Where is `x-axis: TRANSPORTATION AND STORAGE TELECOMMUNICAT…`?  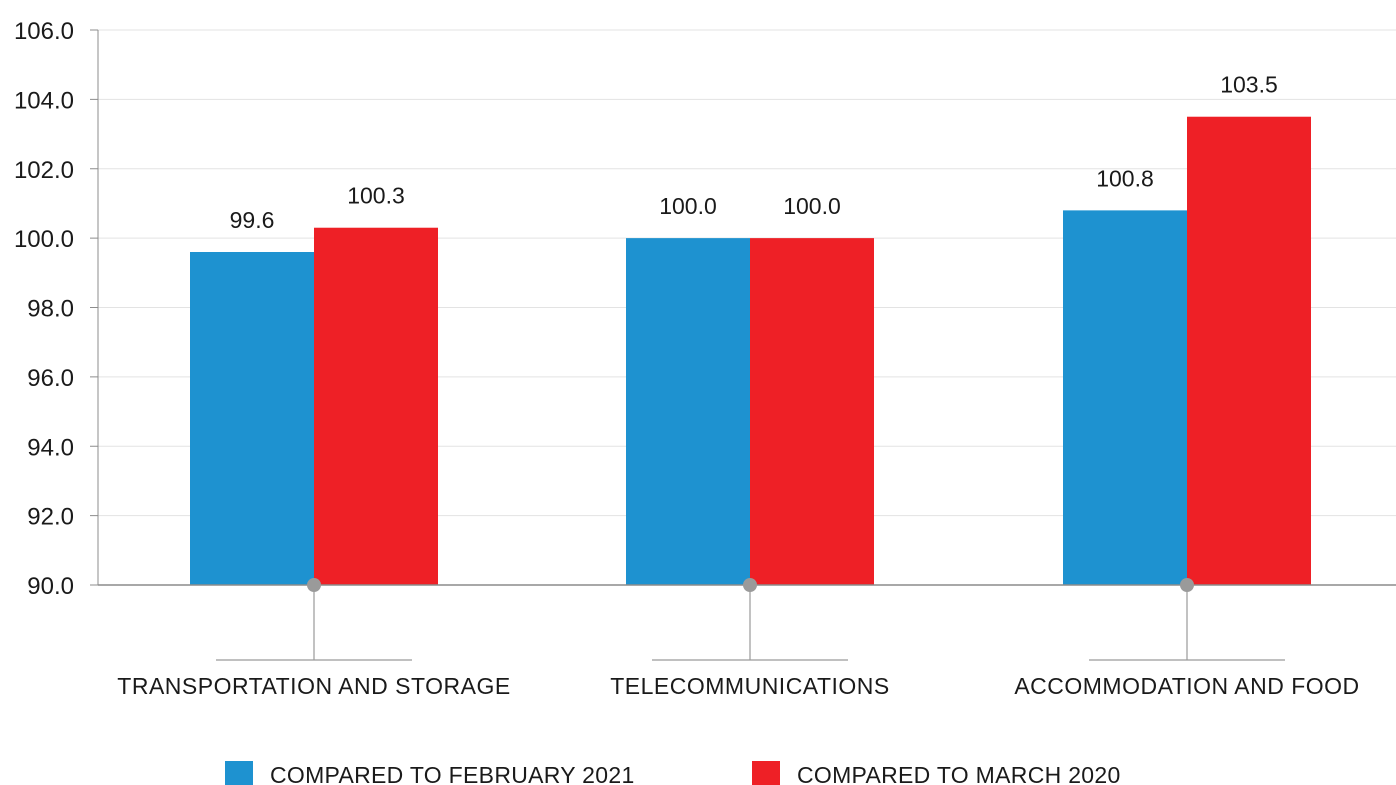 x-axis: TRANSPORTATION AND STORAGE TELECOMMUNICAT… is located at coordinates (747, 638).